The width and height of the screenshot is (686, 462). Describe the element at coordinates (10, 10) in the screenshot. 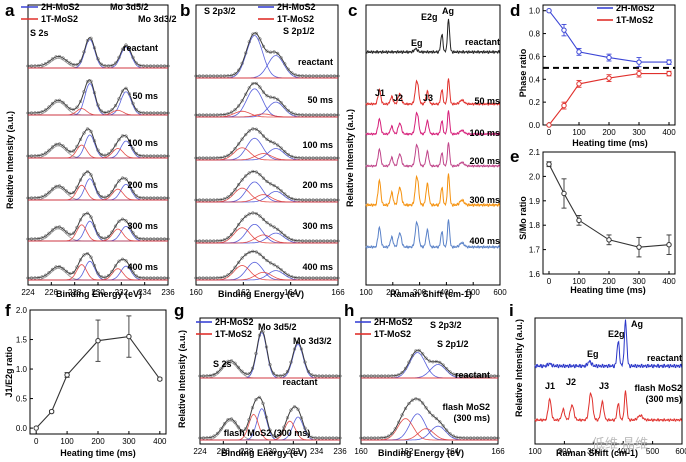

I see `panel-a-letter: a` at that location.